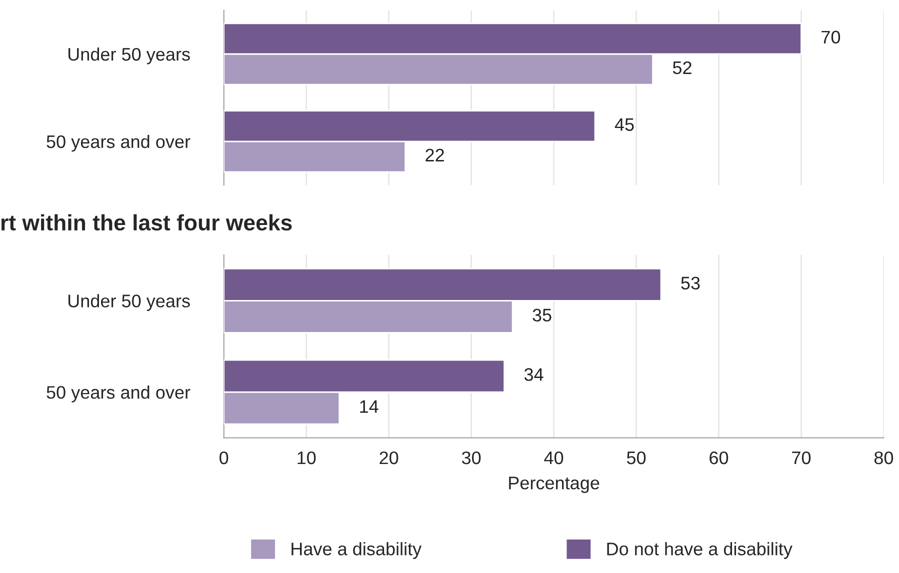  Describe the element at coordinates (471, 457) in the screenshot. I see `x-tick-label: 30` at that location.